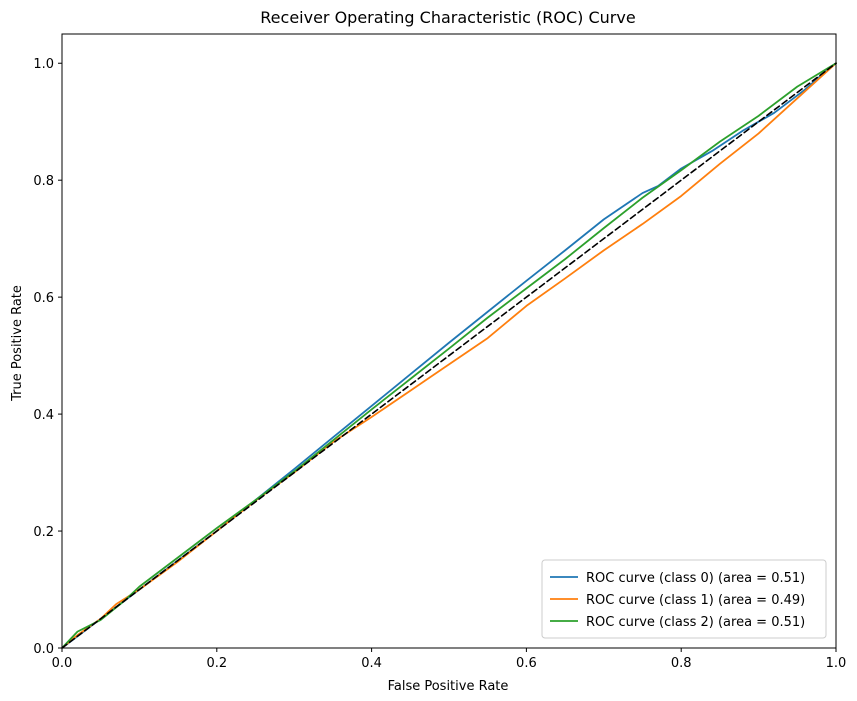  I want to click on x-tick-label: 0.2, so click(216, 663).